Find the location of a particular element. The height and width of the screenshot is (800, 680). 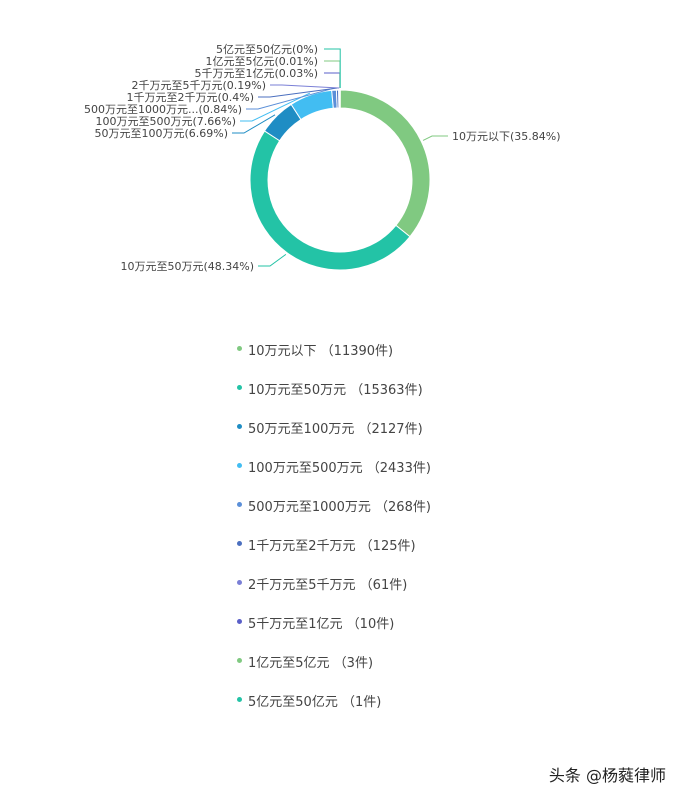

legend-label: 500万元至1000万元 （268件) is located at coordinates (339, 507).